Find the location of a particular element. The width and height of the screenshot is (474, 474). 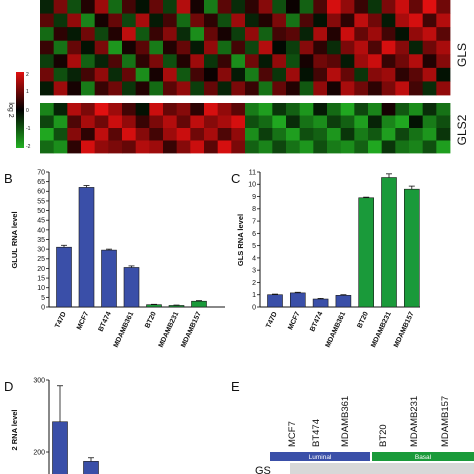

y-tick-label: 4 is located at coordinates (254, 258).